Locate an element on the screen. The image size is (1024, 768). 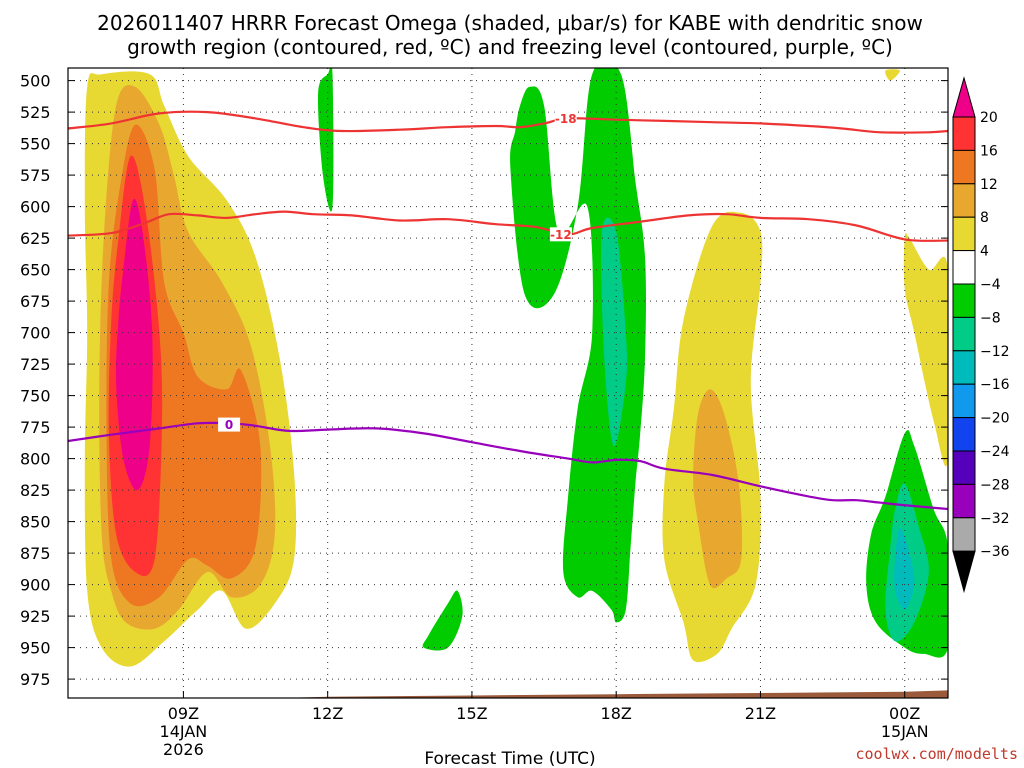
dgz-contour-m18 is located at coordinates (508, 122).